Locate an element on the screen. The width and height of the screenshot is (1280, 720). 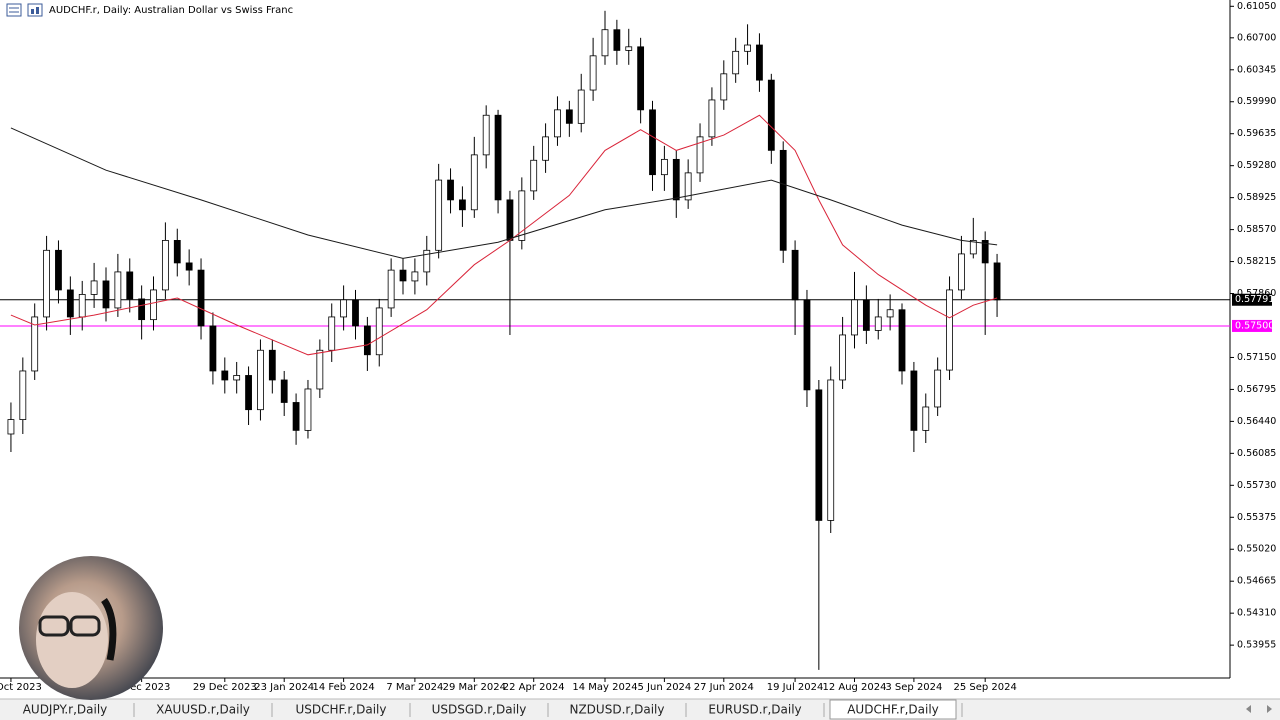
x-tick-label: 3 Sep 2024 is located at coordinates (913, 687).